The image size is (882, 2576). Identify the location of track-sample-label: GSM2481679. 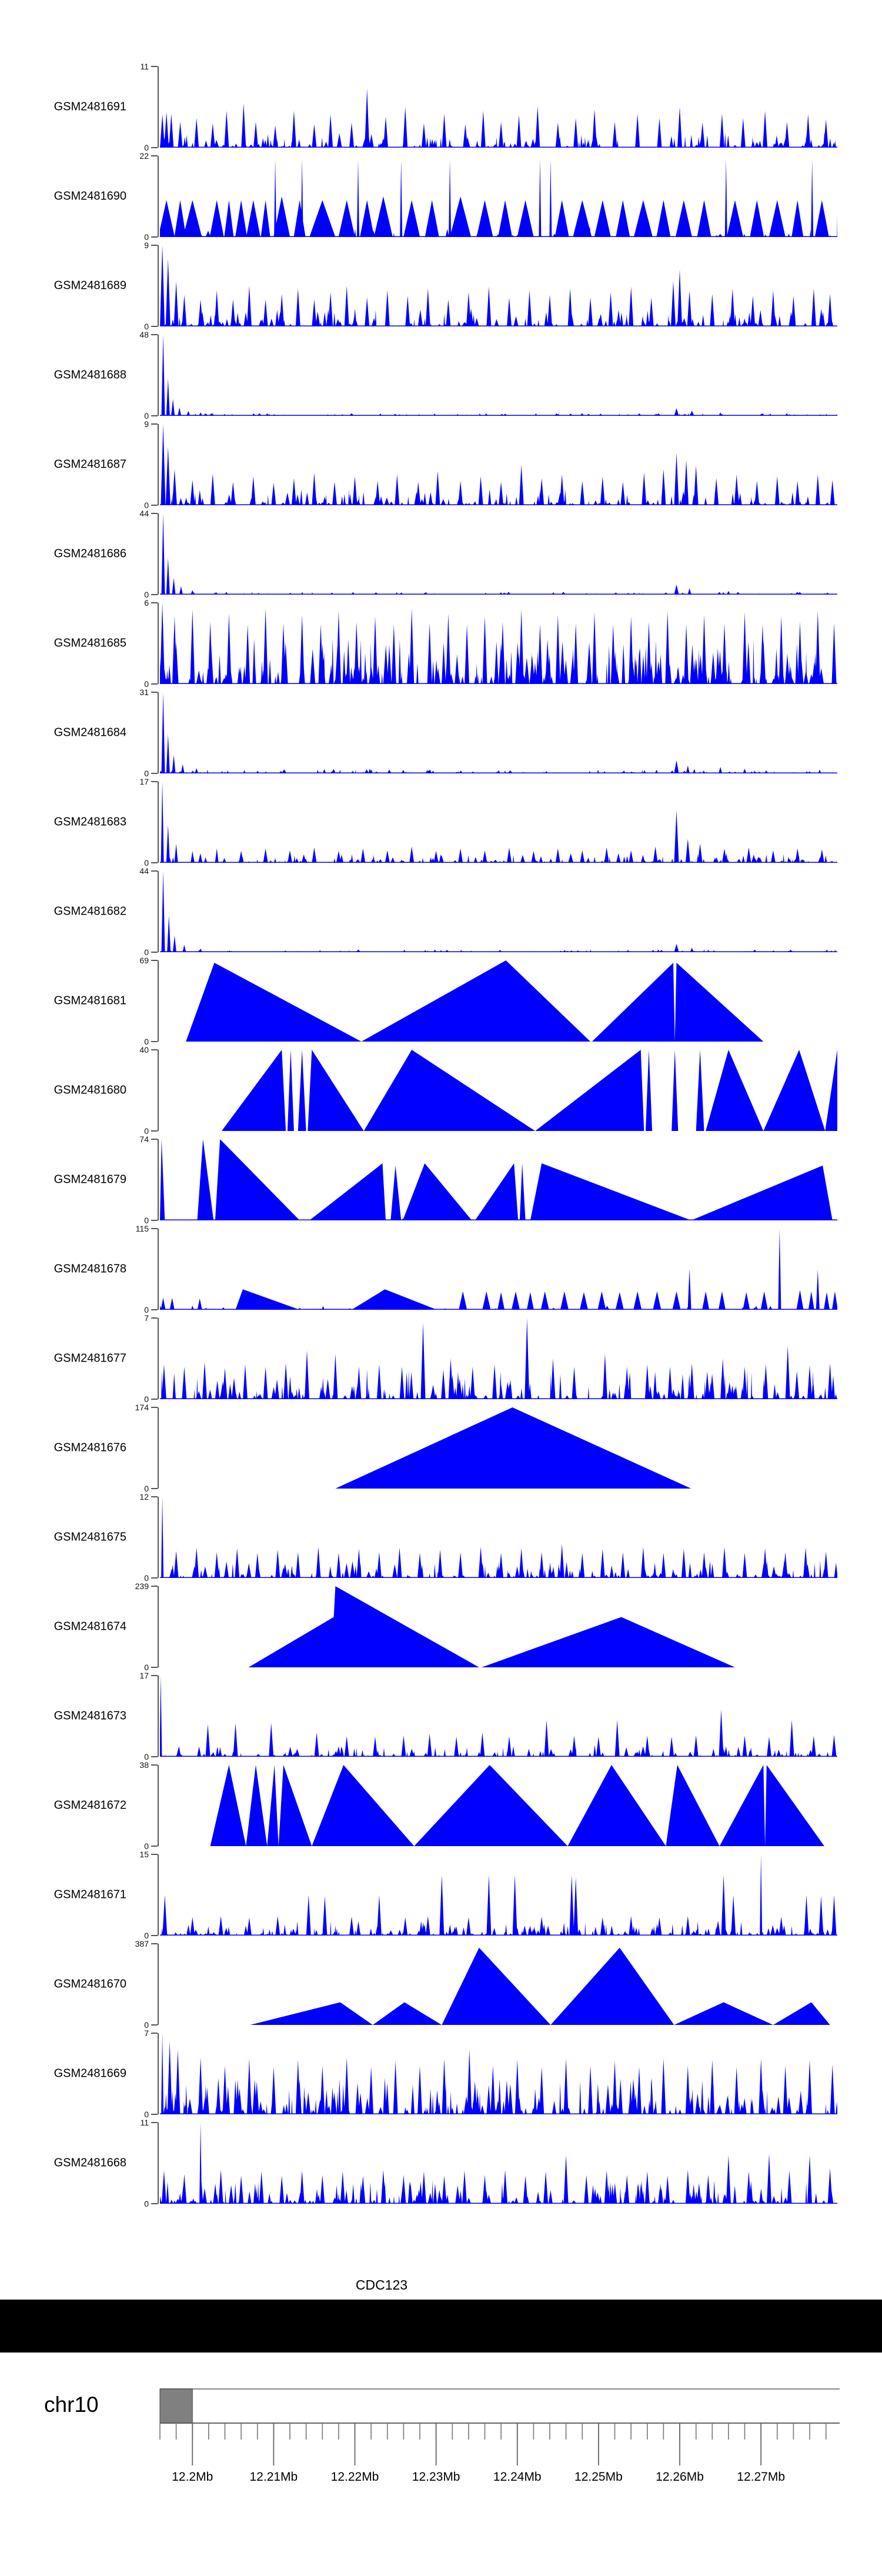
(90, 1179).